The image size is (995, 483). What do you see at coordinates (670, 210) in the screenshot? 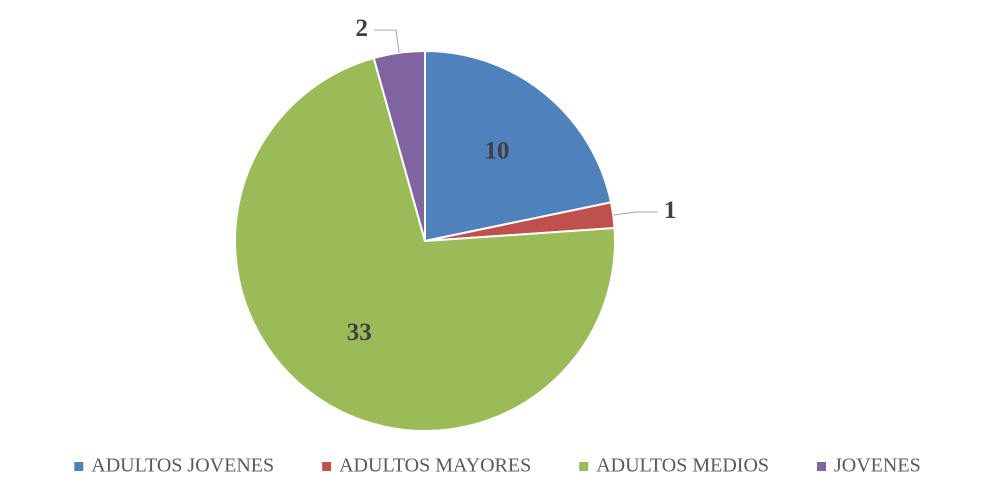
I see `data-label: 1` at bounding box center [670, 210].